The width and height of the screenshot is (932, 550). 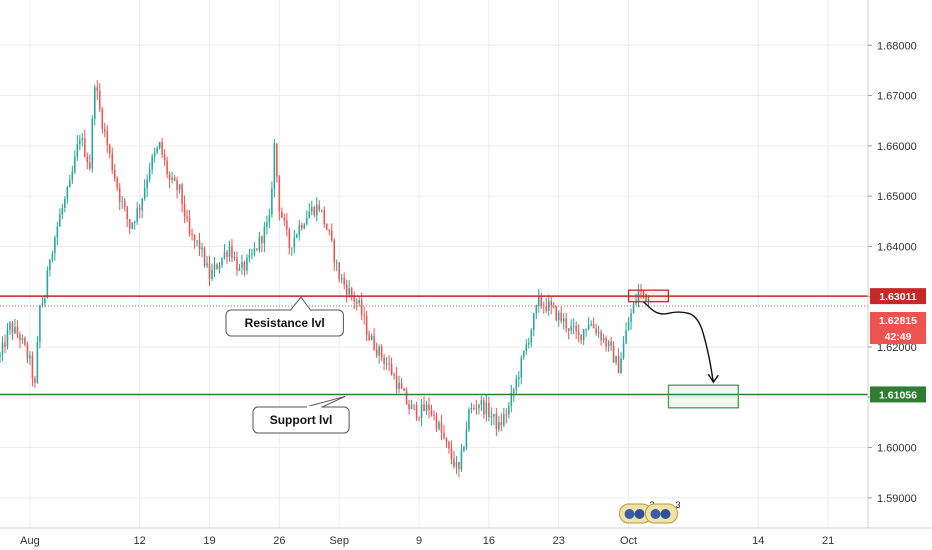 I want to click on projection-path, so click(x=679, y=342).